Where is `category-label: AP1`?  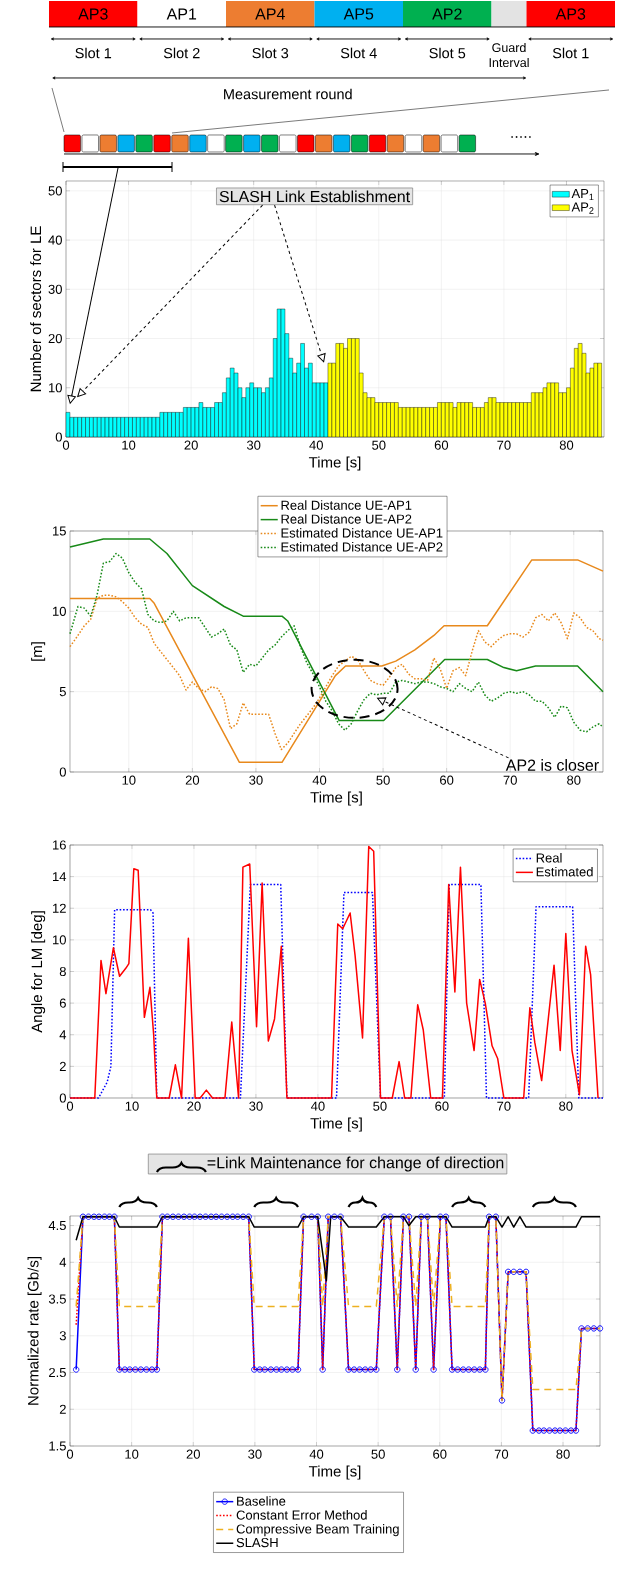 category-label: AP1 is located at coordinates (181, 14).